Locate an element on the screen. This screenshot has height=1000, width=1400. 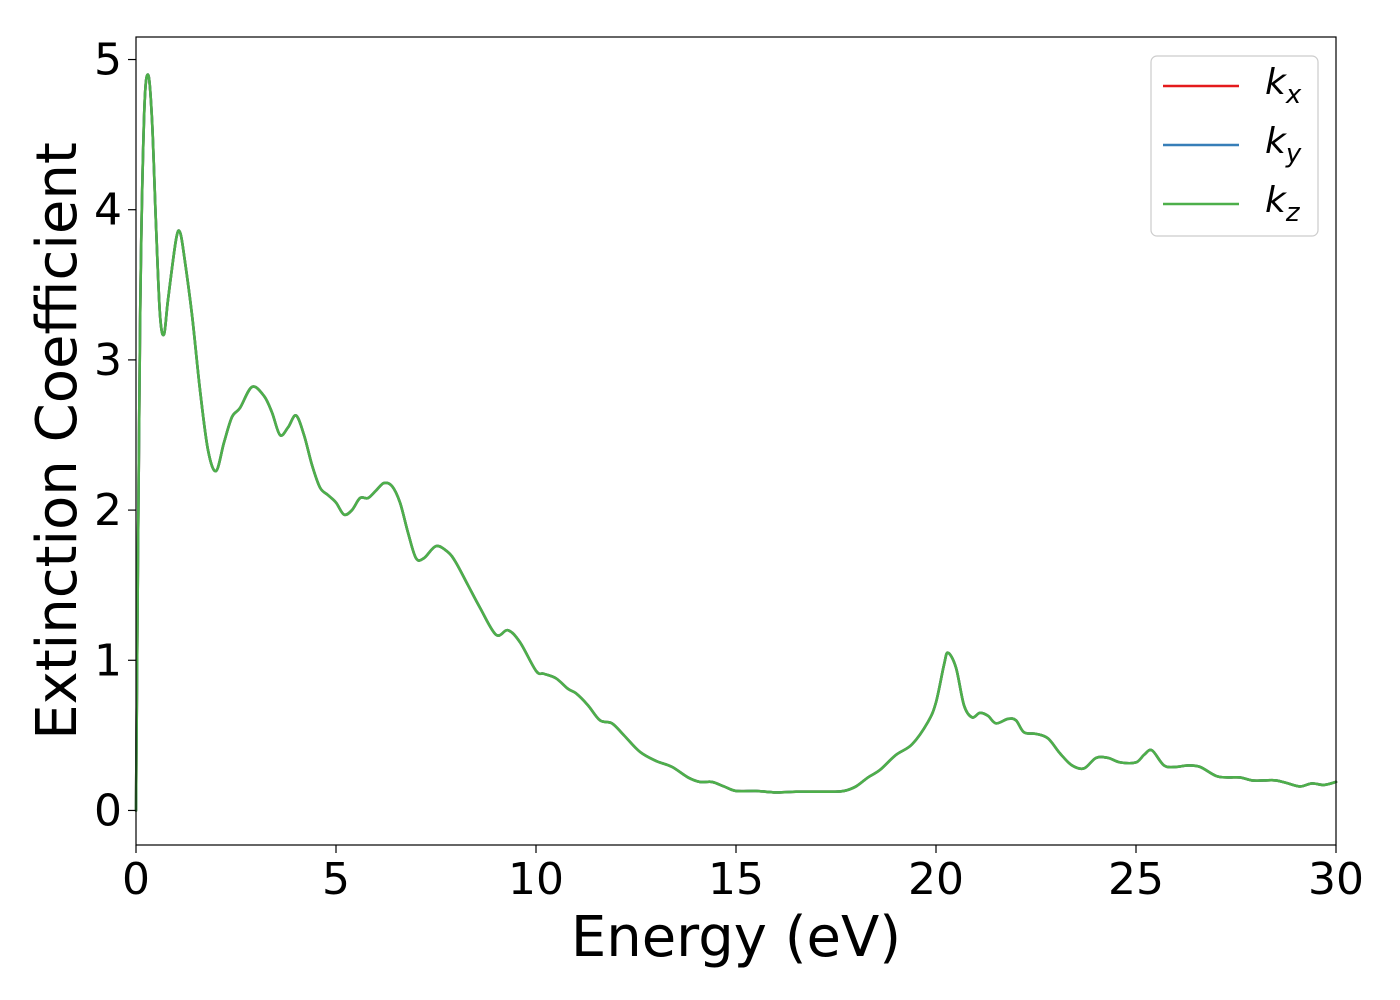
legend-label-z: kz is located at coordinates (1283, 204).